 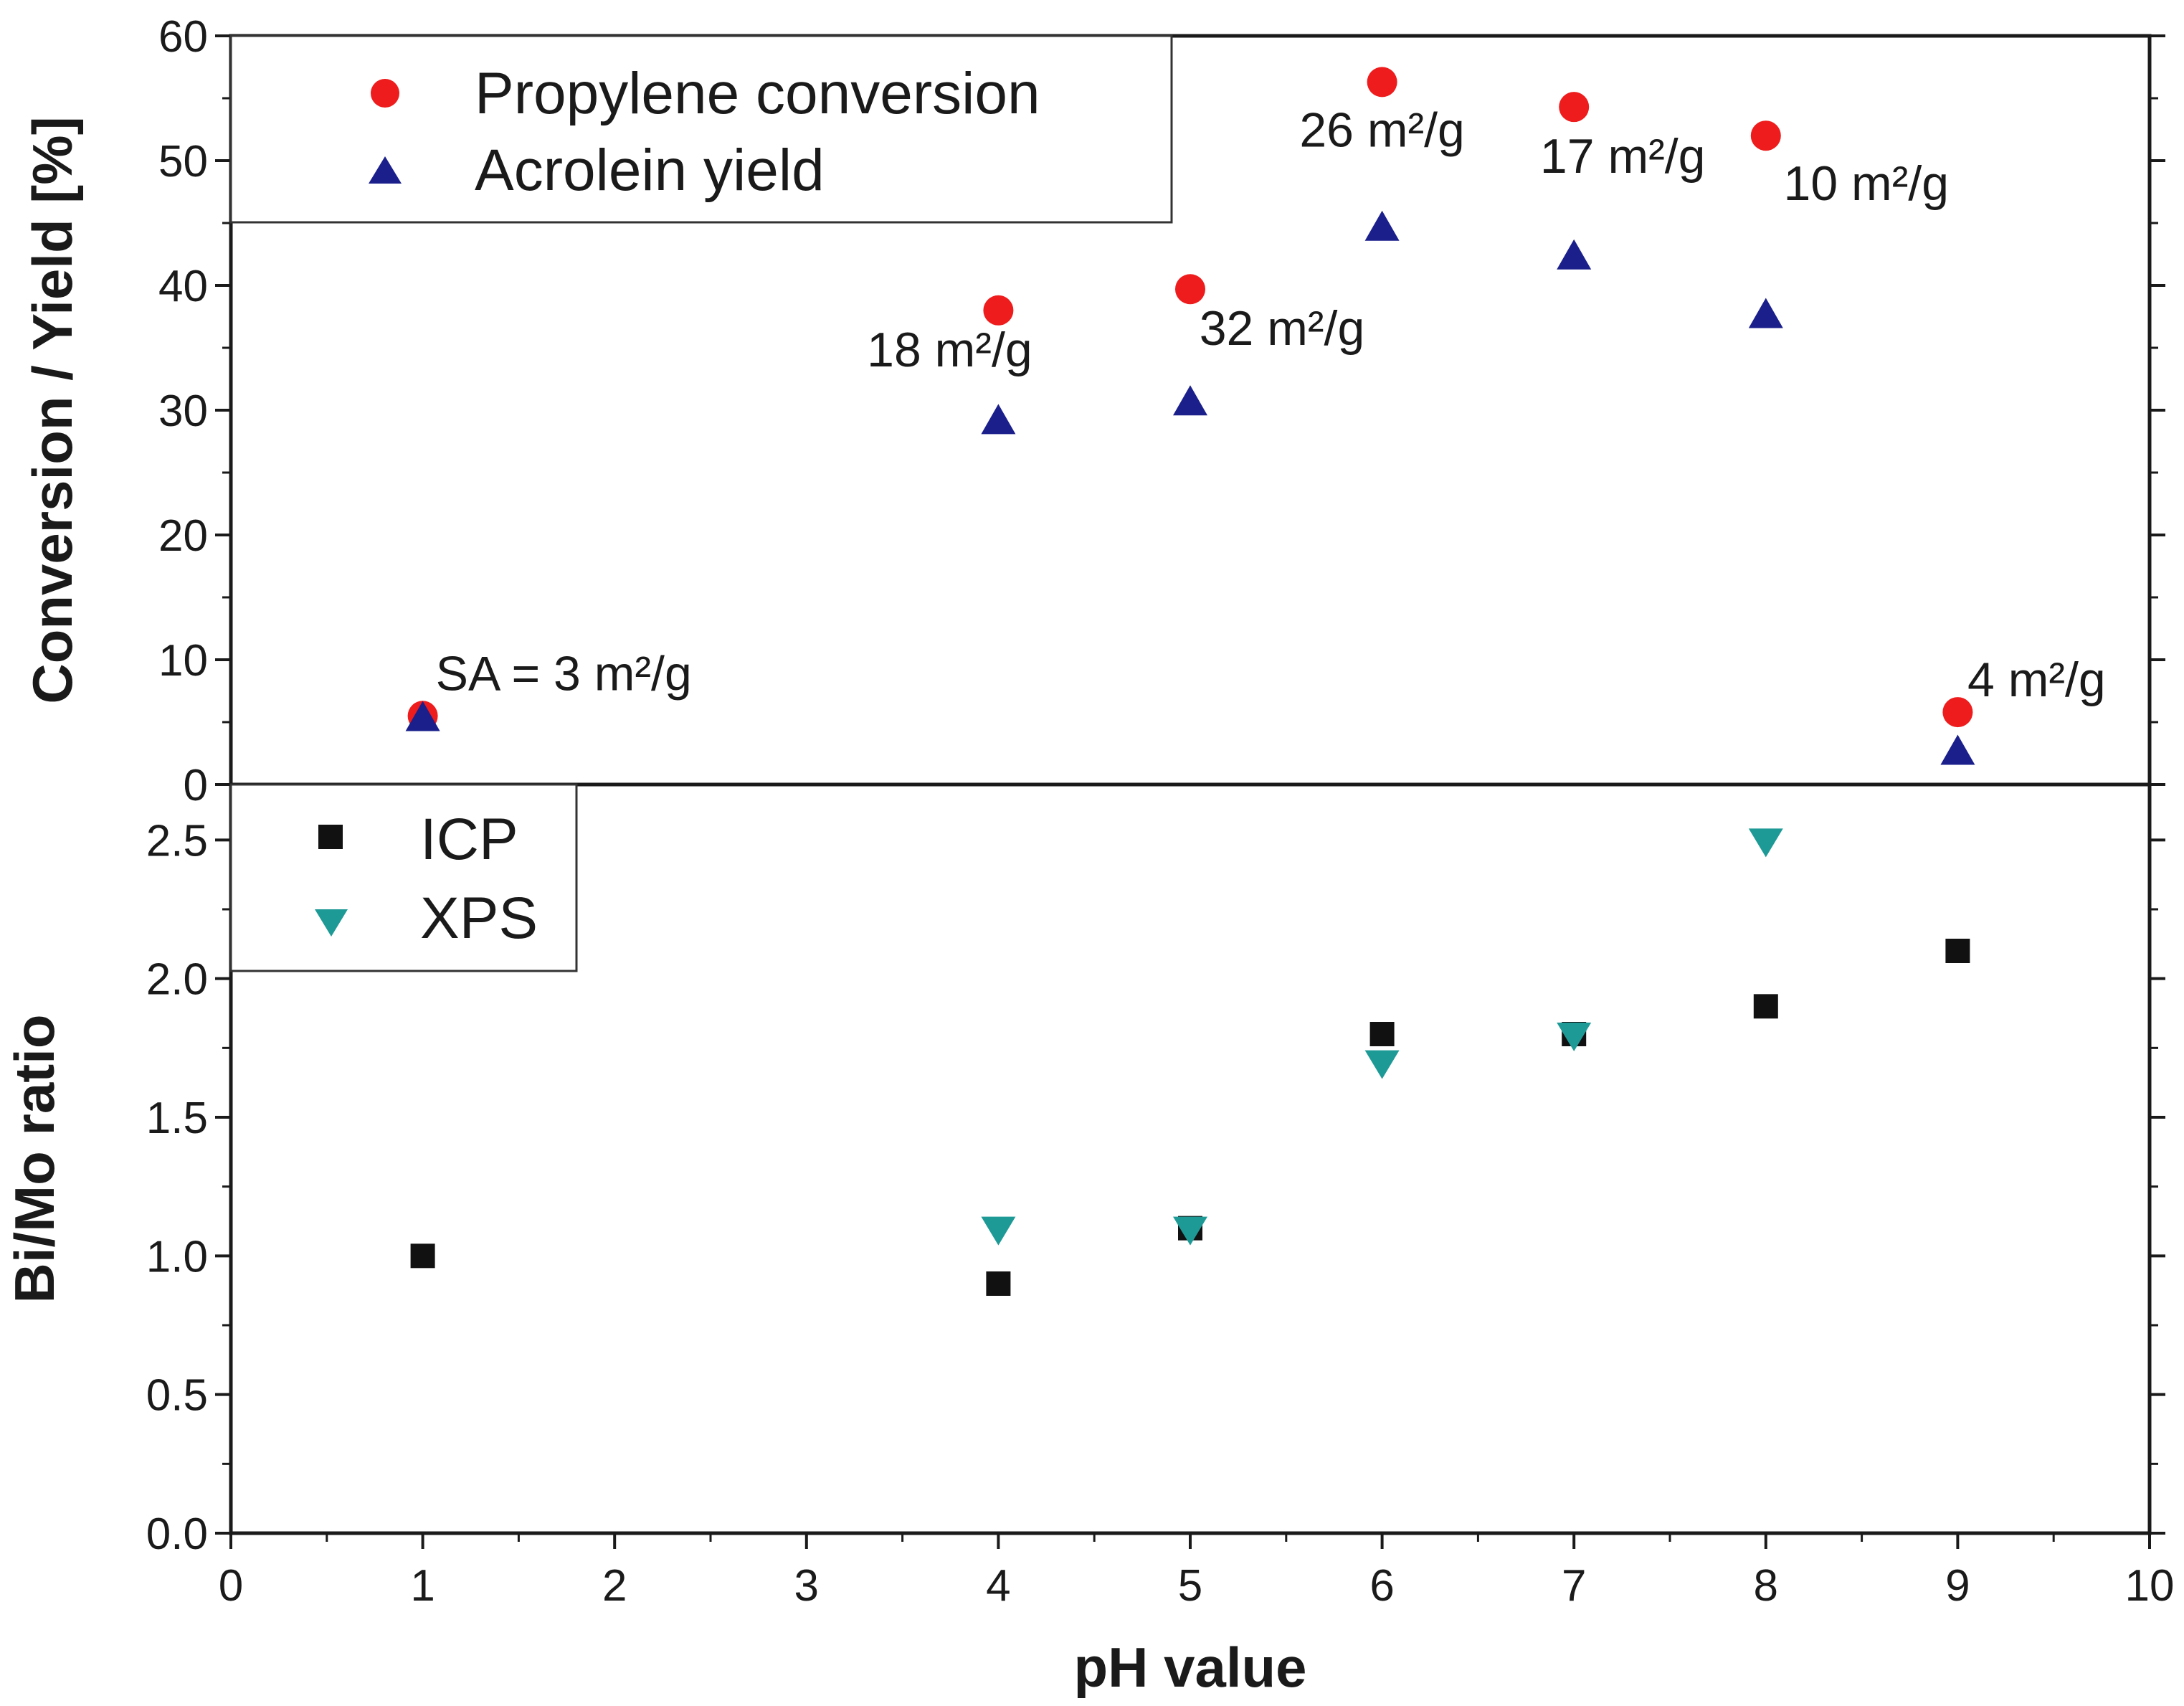 I want to click on bottom-y-axis-title: Bi/Mo ratio, so click(x=34, y=1160).